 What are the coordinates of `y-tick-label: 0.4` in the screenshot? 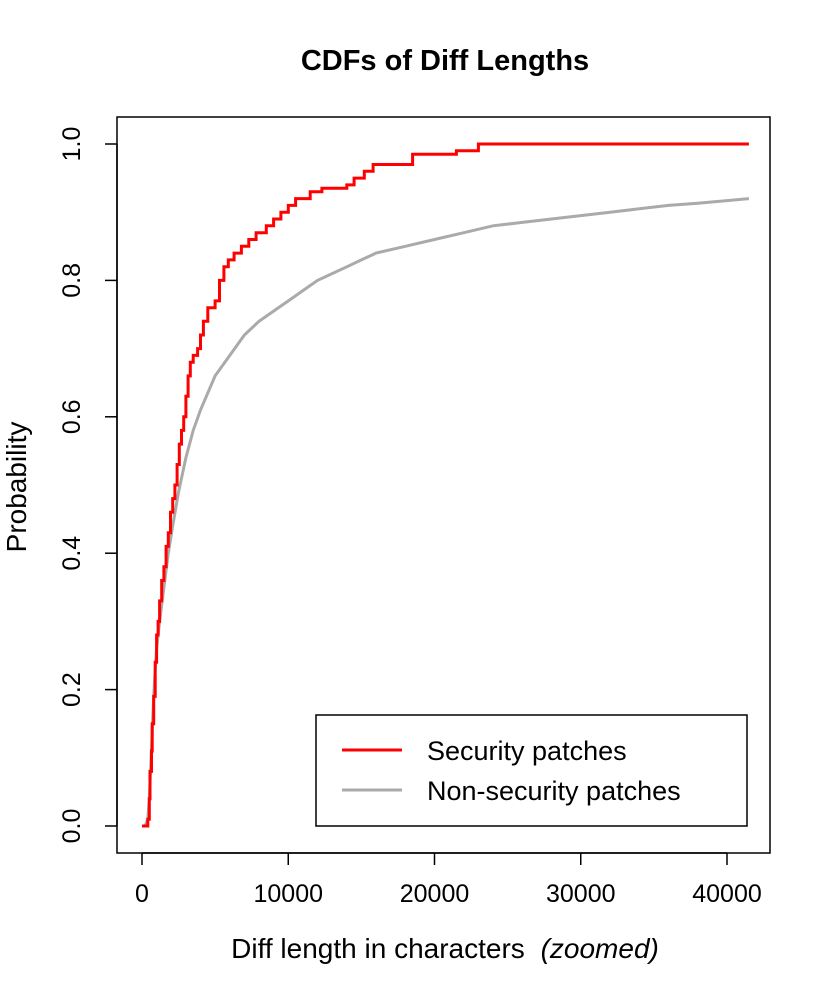 It's located at (72, 553).